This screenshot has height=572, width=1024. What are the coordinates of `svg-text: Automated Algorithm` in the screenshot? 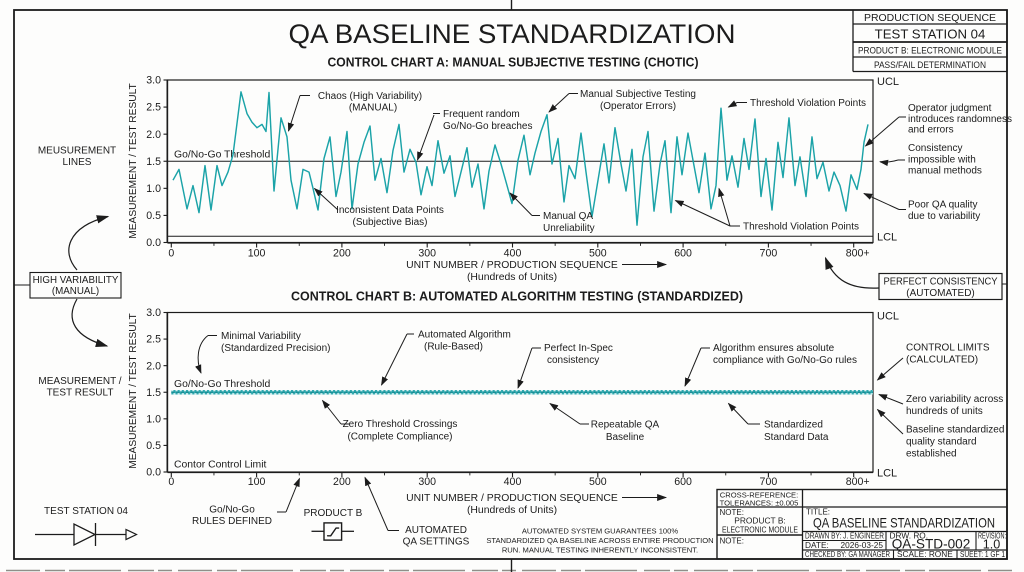 It's located at (464, 335).